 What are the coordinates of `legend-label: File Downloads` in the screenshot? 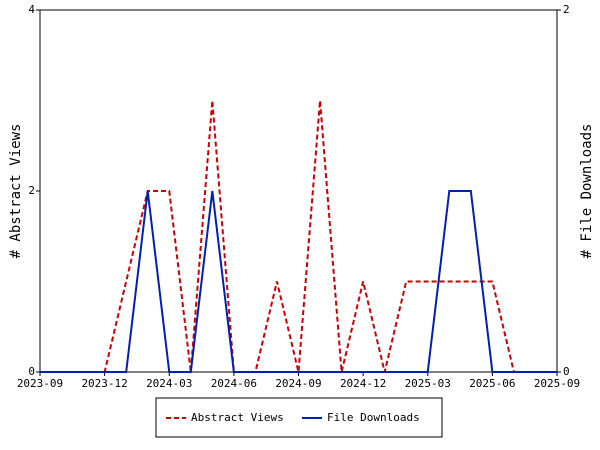 It's located at (373, 417).